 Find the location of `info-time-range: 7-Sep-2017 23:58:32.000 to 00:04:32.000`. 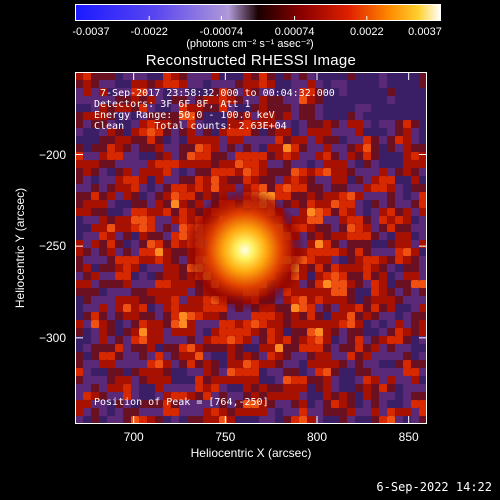

info-time-range: 7-Sep-2017 23:58:32.000 to 00:04:32.000 is located at coordinates (214, 93).